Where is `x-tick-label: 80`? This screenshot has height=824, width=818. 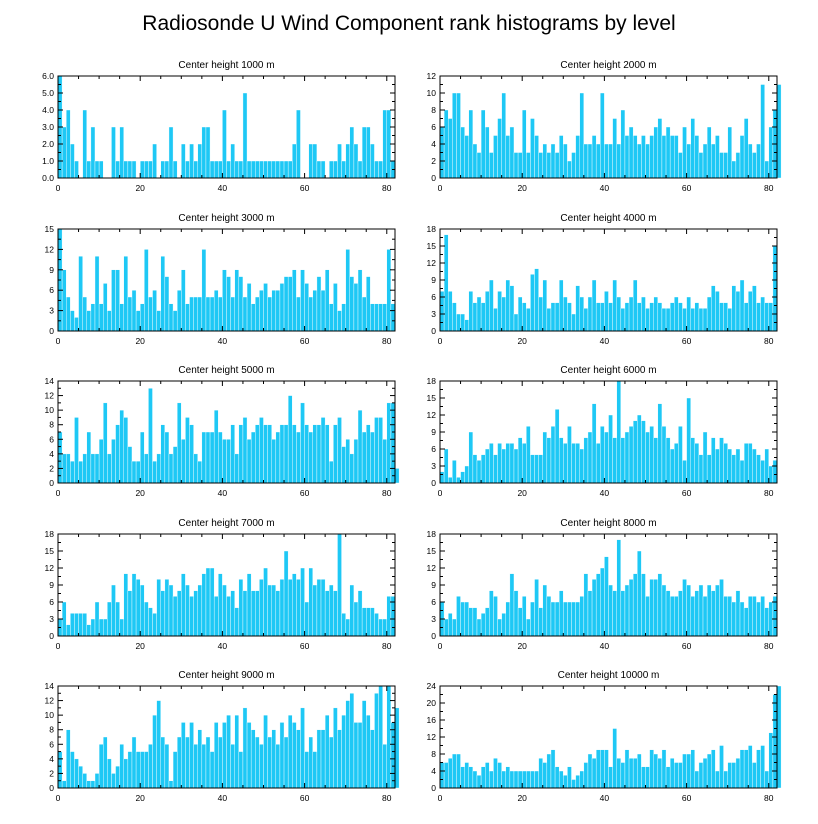 x-tick-label: 80 is located at coordinates (387, 493).